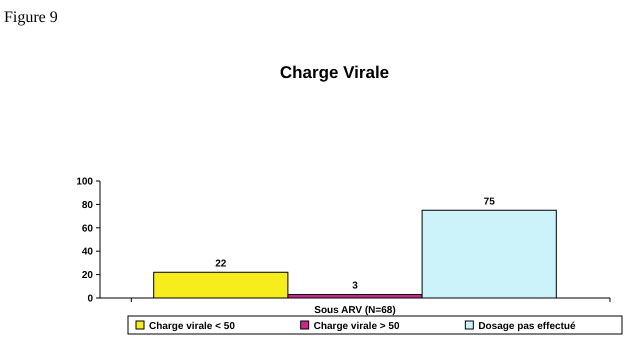 This screenshot has width=629, height=355. Describe the element at coordinates (357, 326) in the screenshot. I see `legend-label: Charge virale > 50` at that location.